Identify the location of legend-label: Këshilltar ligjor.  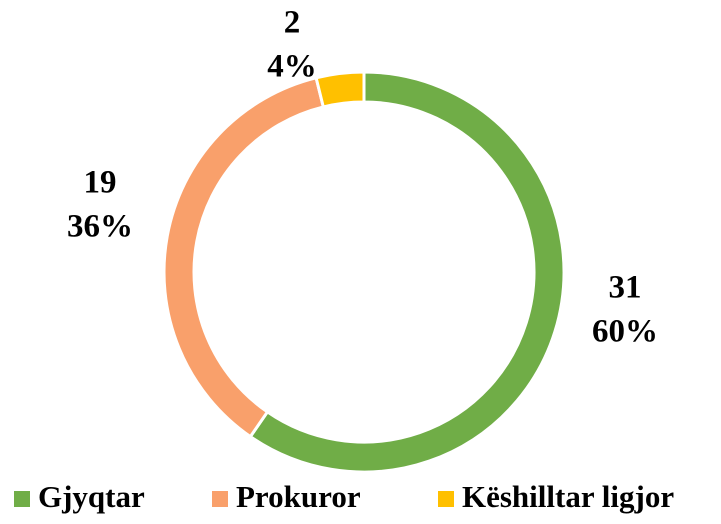
(568, 496).